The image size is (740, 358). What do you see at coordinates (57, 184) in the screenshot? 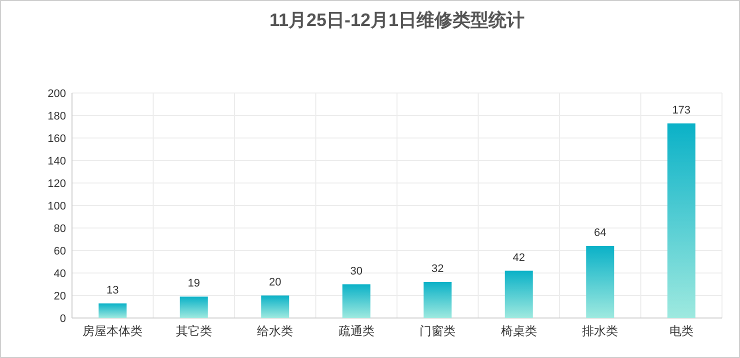
I see `y-tick-label: 120` at bounding box center [57, 184].